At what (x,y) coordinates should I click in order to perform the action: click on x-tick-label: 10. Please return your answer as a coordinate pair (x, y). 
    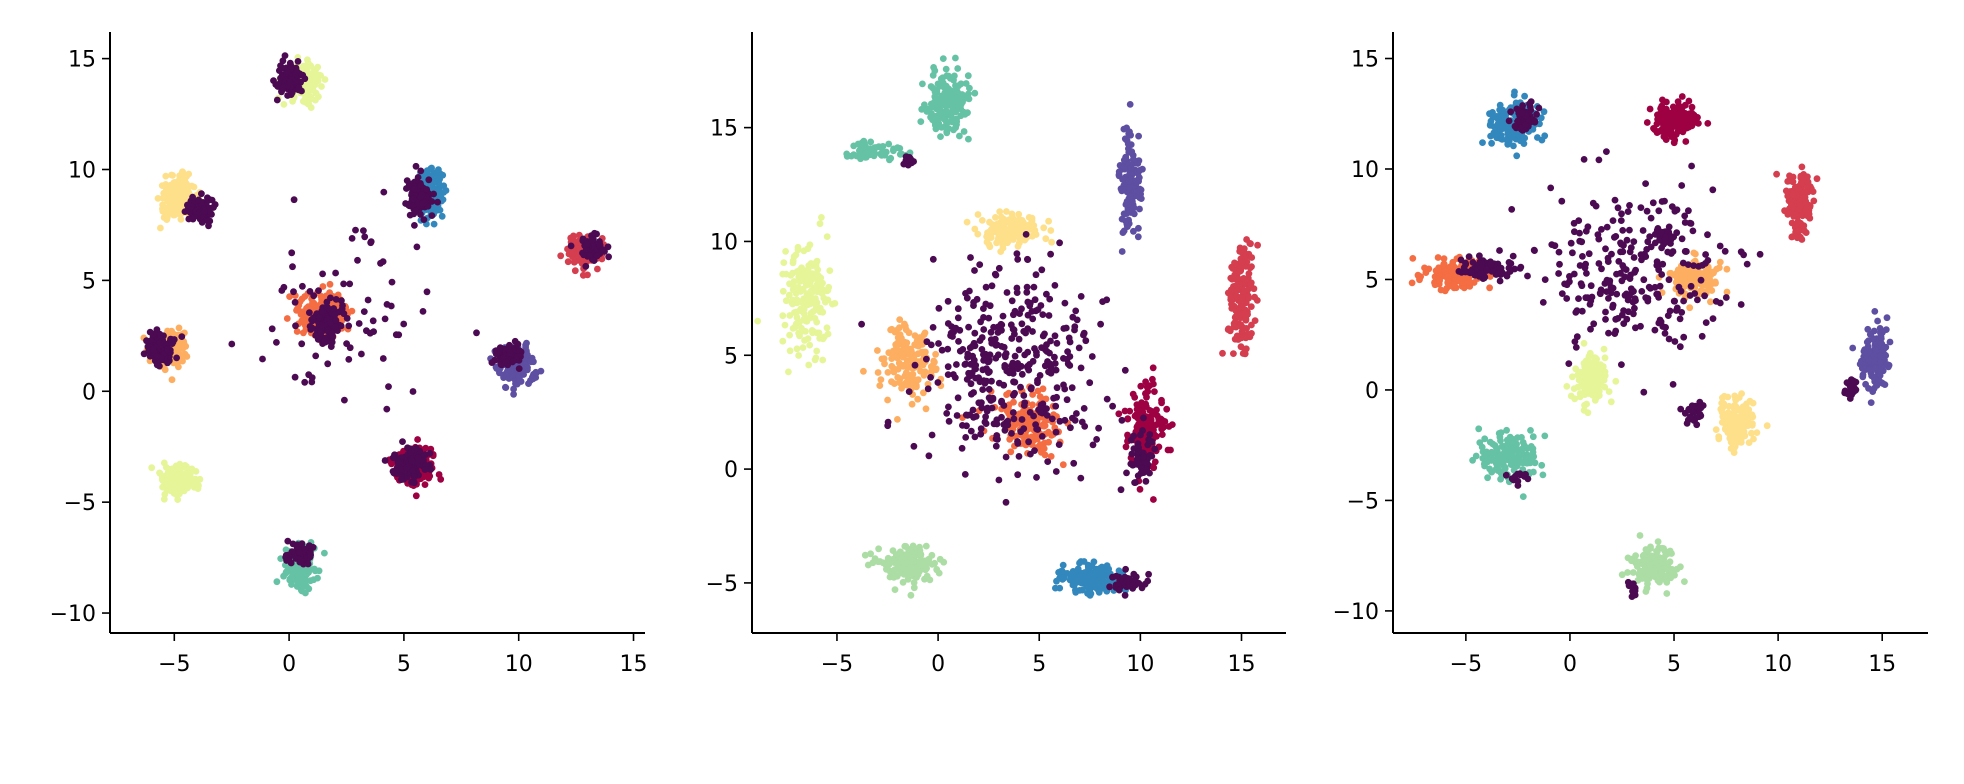
    Looking at the image, I should click on (519, 664).